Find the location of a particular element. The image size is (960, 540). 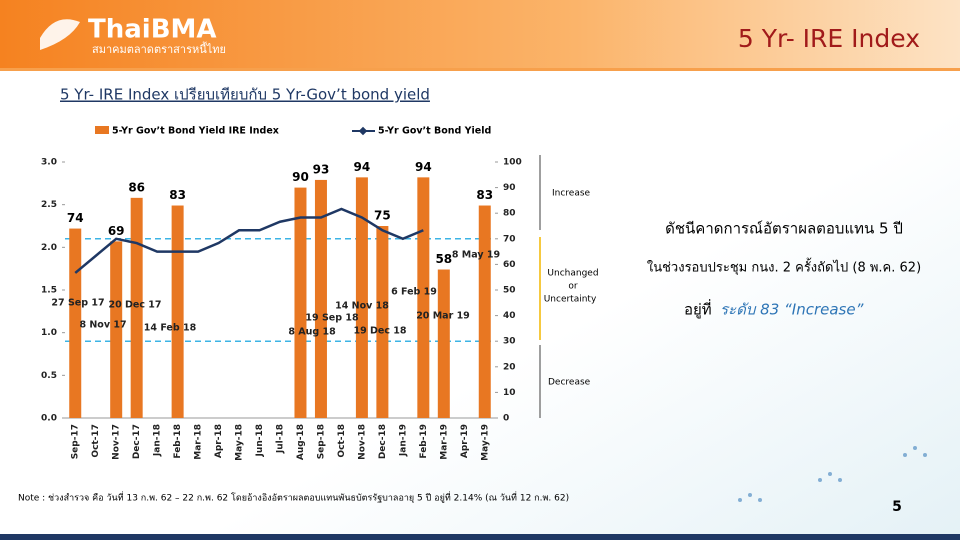

annotation: 27 Sep 17 is located at coordinates (77, 303).